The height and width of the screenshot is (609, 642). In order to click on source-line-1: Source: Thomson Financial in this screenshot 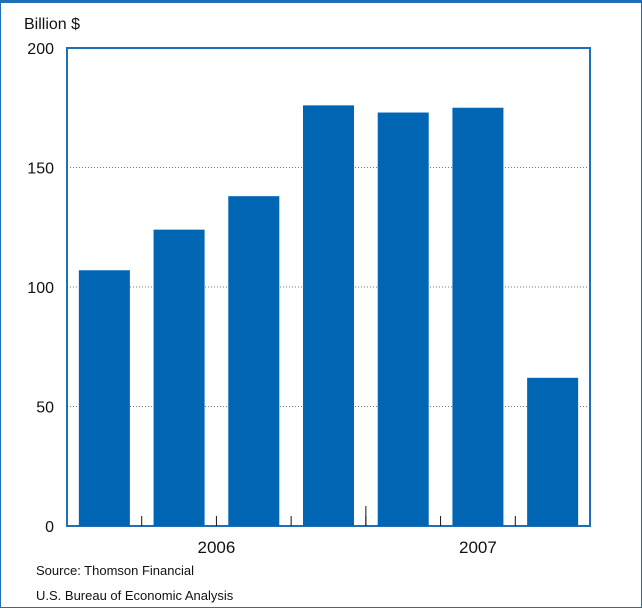, I will do `click(115, 570)`.